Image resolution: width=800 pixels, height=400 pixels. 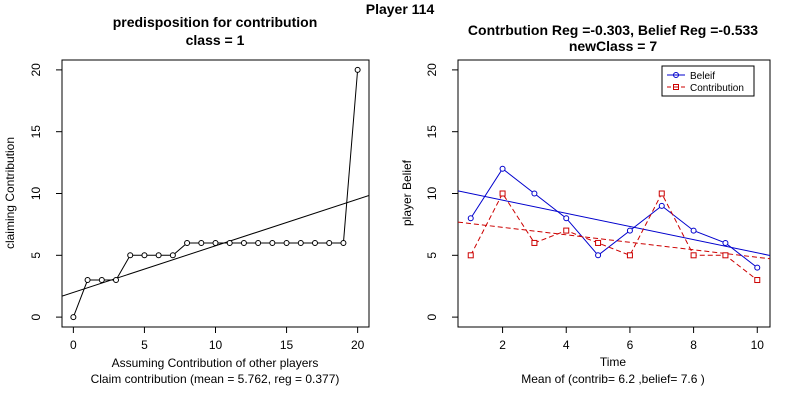 I want to click on chart-left-ylabel: claiming Contribution, so click(x=10, y=193).